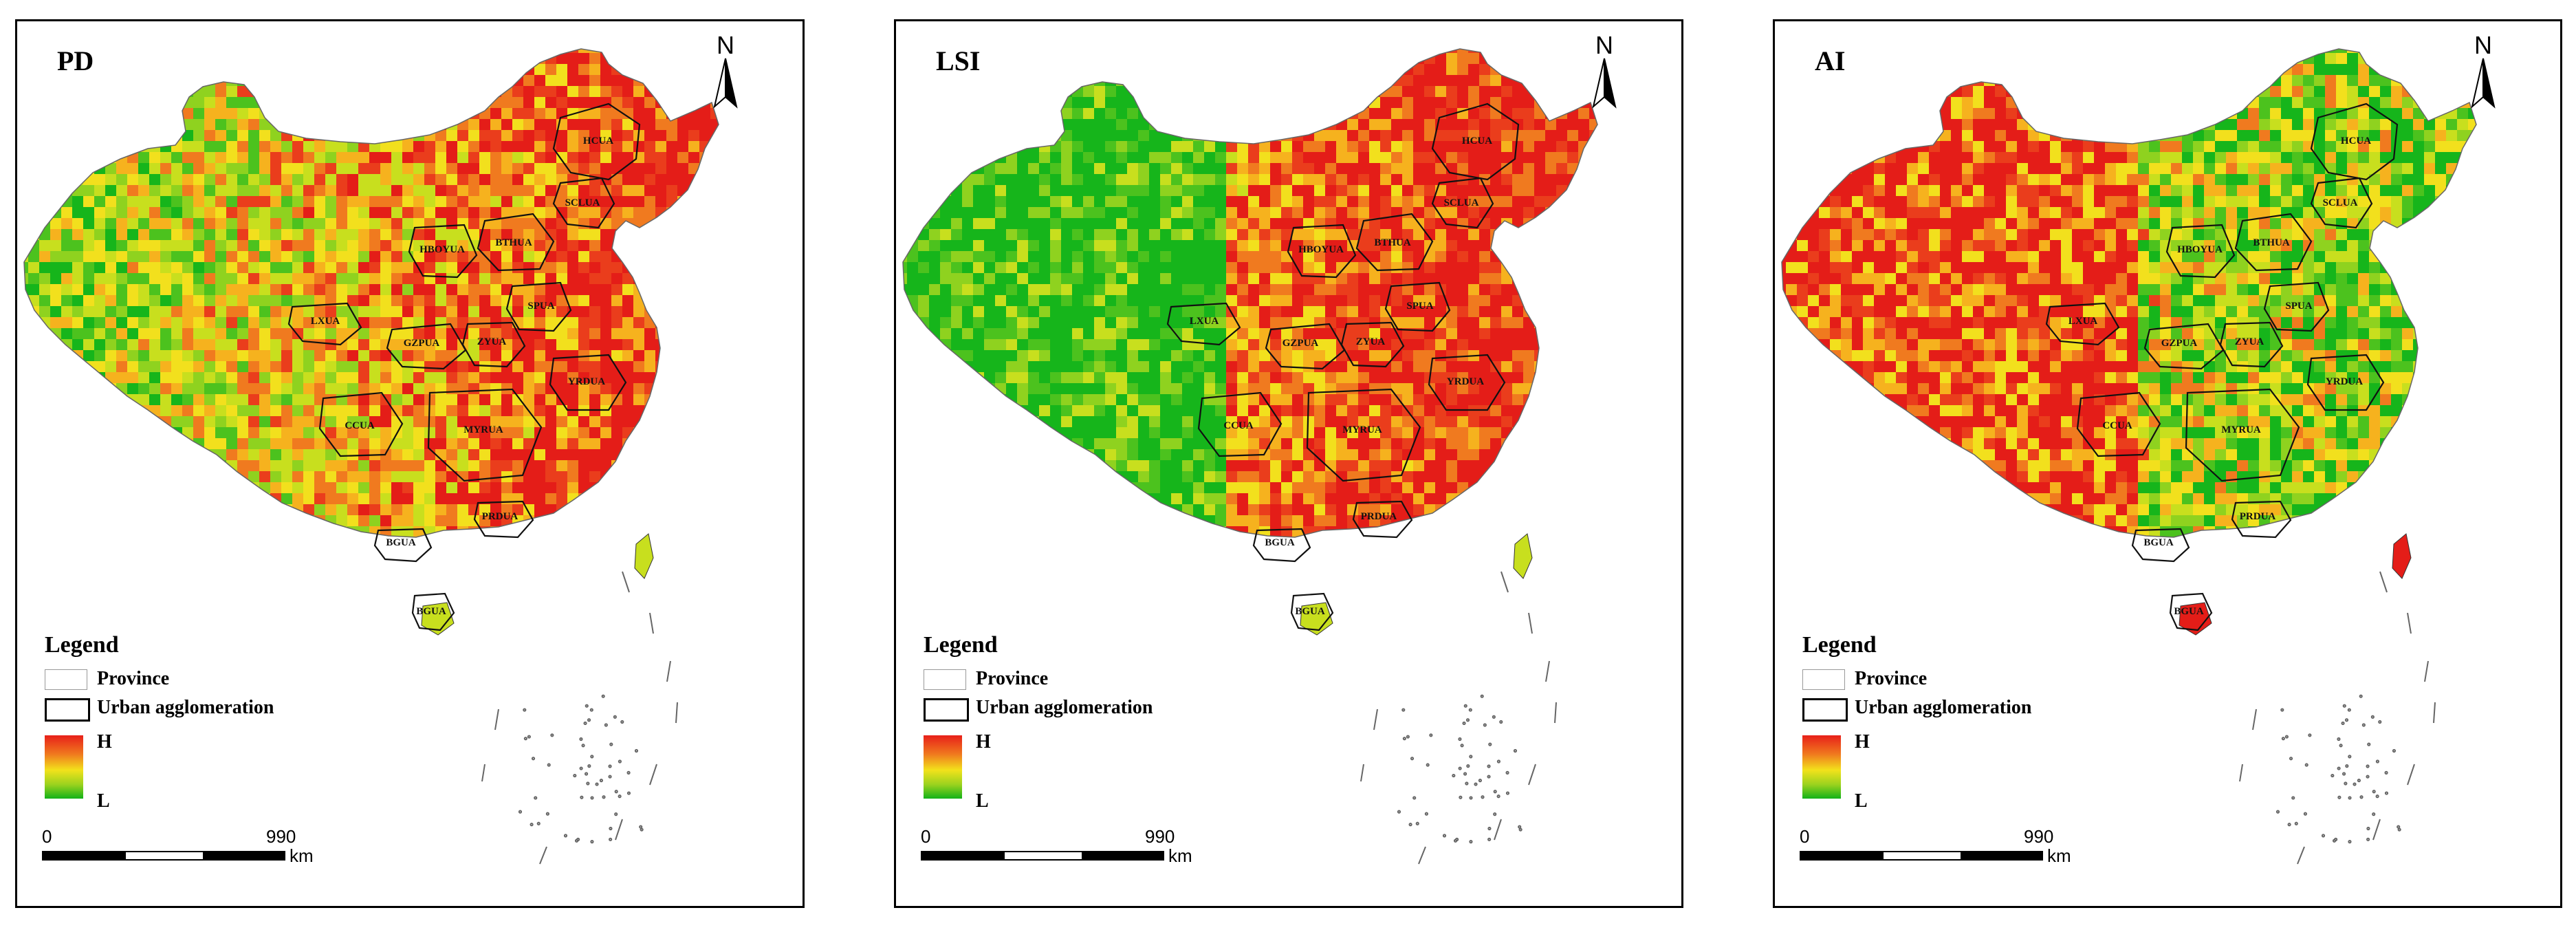 The image size is (2576, 930). I want to click on legend-title: Legend, so click(82, 645).